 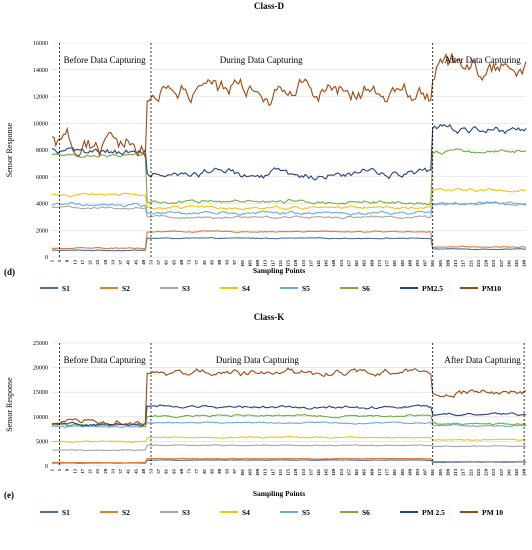 What do you see at coordinates (356, 472) in the screenshot?
I see `x-tick-label: 161` at bounding box center [356, 472].